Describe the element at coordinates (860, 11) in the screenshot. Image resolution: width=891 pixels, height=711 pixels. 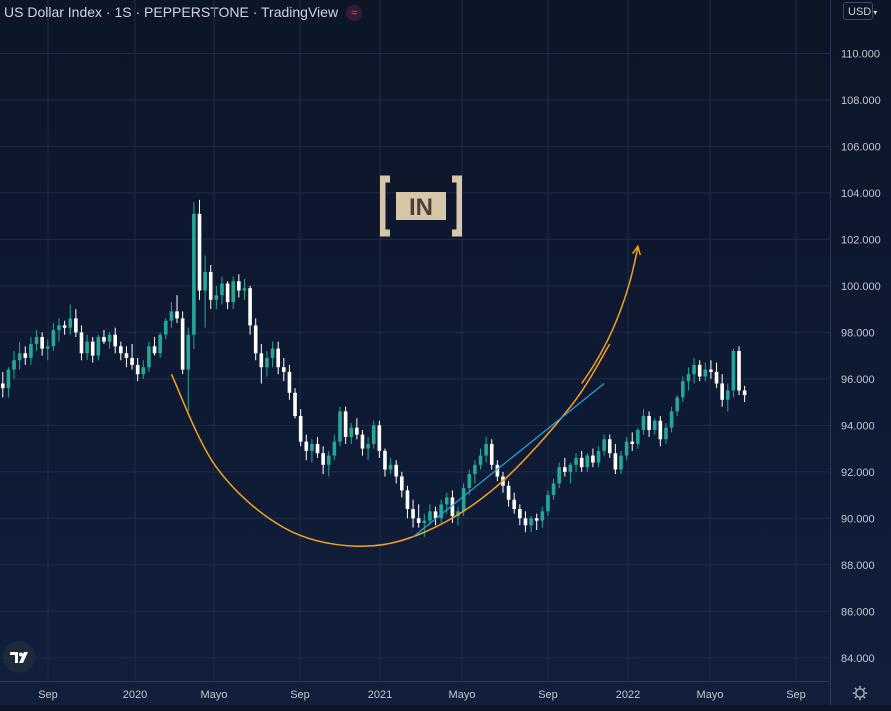
I see `currency-selector: USD ▾` at that location.